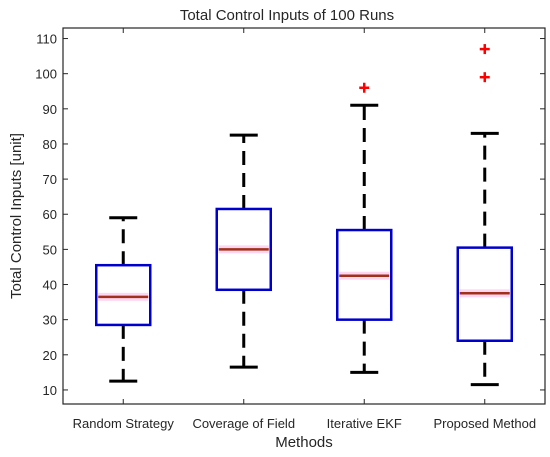 This screenshot has height=457, width=550. Describe the element at coordinates (364, 423) in the screenshot. I see `x-tick-label: Iterative EKF` at that location.